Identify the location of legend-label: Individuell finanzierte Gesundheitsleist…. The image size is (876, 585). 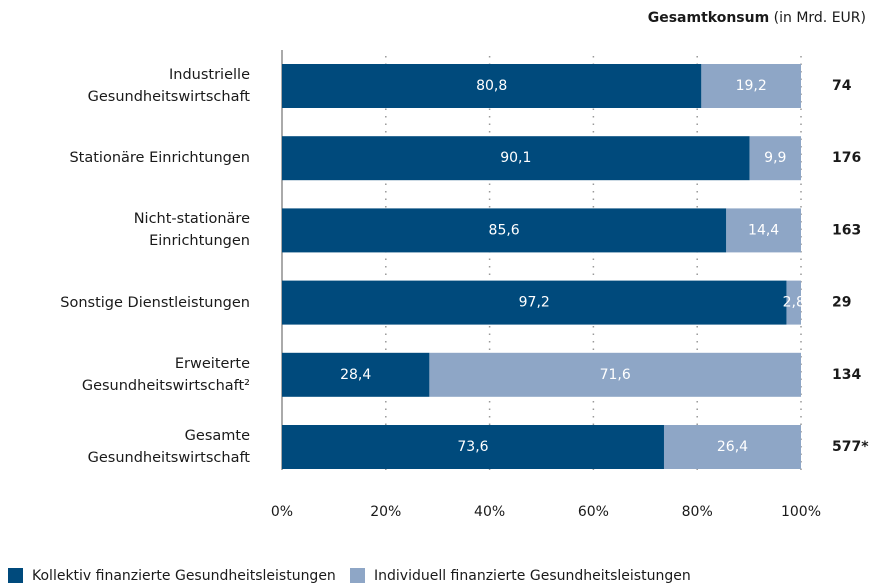
(532, 576).